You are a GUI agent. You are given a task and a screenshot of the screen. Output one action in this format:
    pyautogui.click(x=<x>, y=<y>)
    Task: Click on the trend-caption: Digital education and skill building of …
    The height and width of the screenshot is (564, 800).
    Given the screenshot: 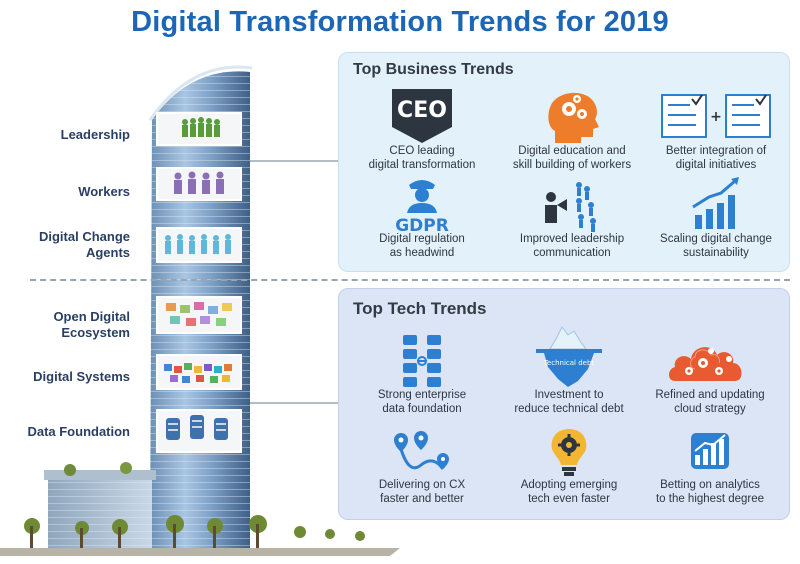 What is the action you would take?
    pyautogui.click(x=572, y=158)
    